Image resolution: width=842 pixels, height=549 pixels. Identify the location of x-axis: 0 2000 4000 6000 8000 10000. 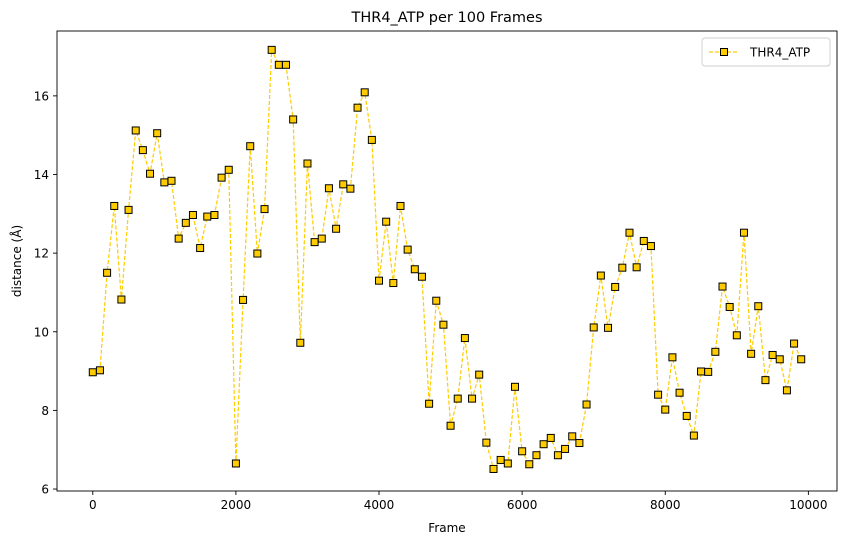
(458, 501).